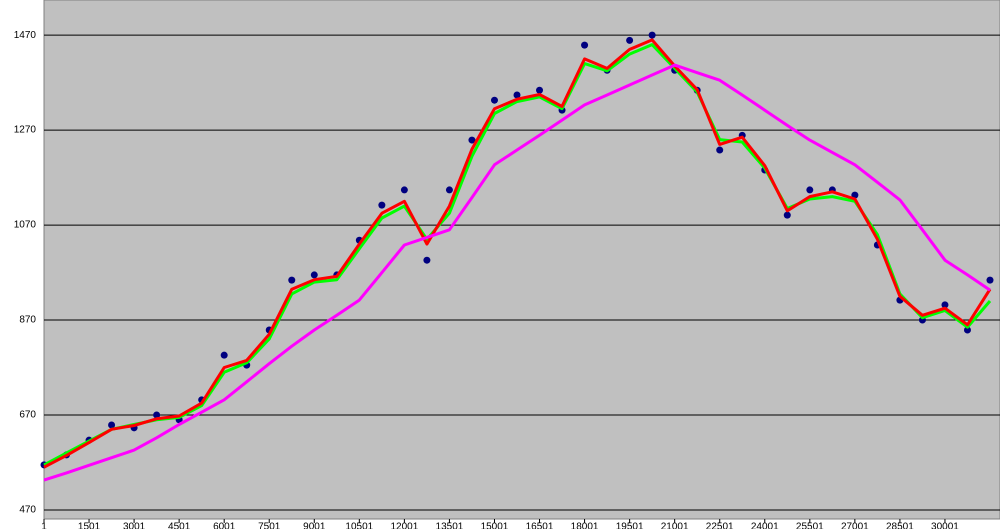 Image resolution: width=1000 pixels, height=529 pixels. What do you see at coordinates (269, 525) in the screenshot?
I see `x-tick-label: 7501` at bounding box center [269, 525].